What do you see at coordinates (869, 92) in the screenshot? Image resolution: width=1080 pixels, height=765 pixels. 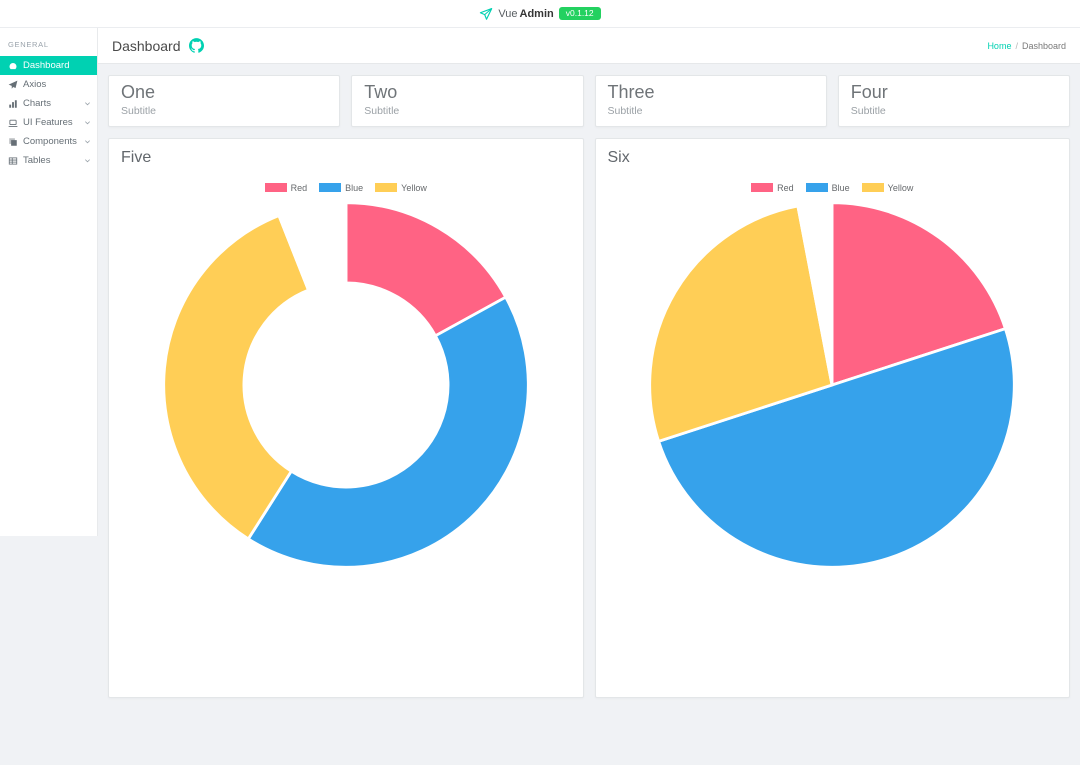 I see `stat-card-title: Four` at bounding box center [869, 92].